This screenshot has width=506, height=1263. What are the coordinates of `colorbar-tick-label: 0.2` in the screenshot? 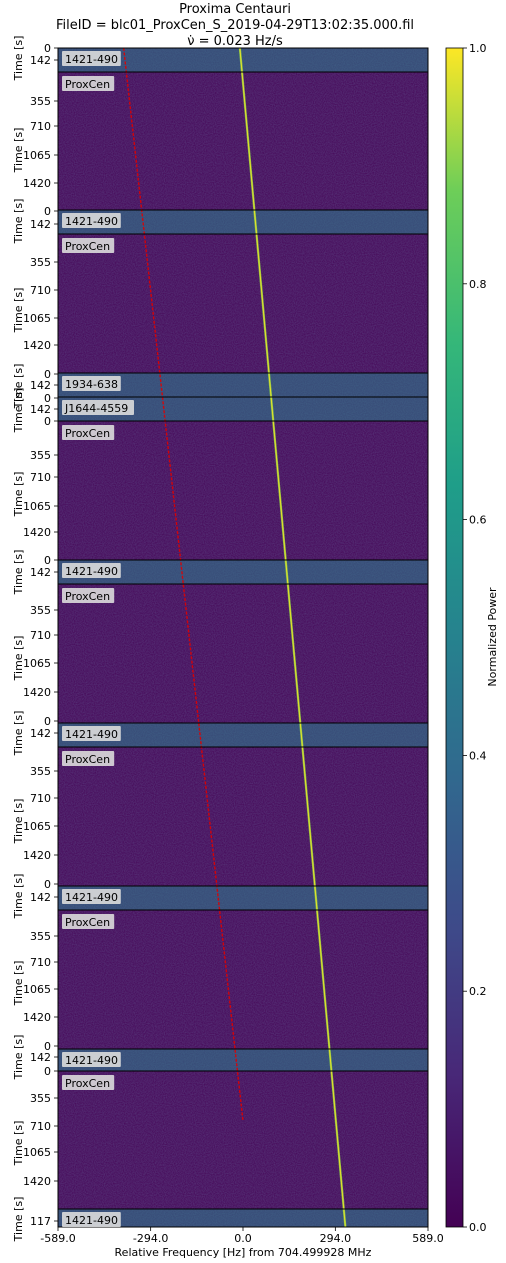 It's located at (478, 991).